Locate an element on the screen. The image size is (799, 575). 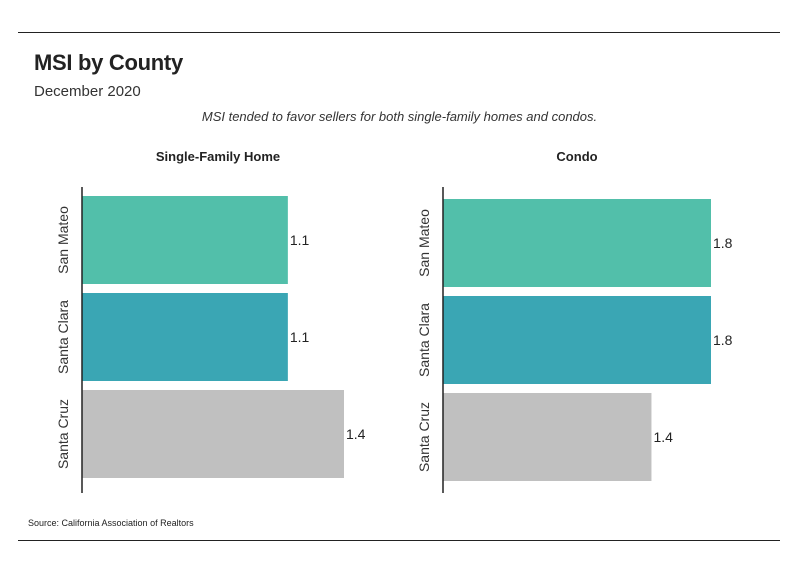
panel-title: Single-Family Home is located at coordinates (218, 156).